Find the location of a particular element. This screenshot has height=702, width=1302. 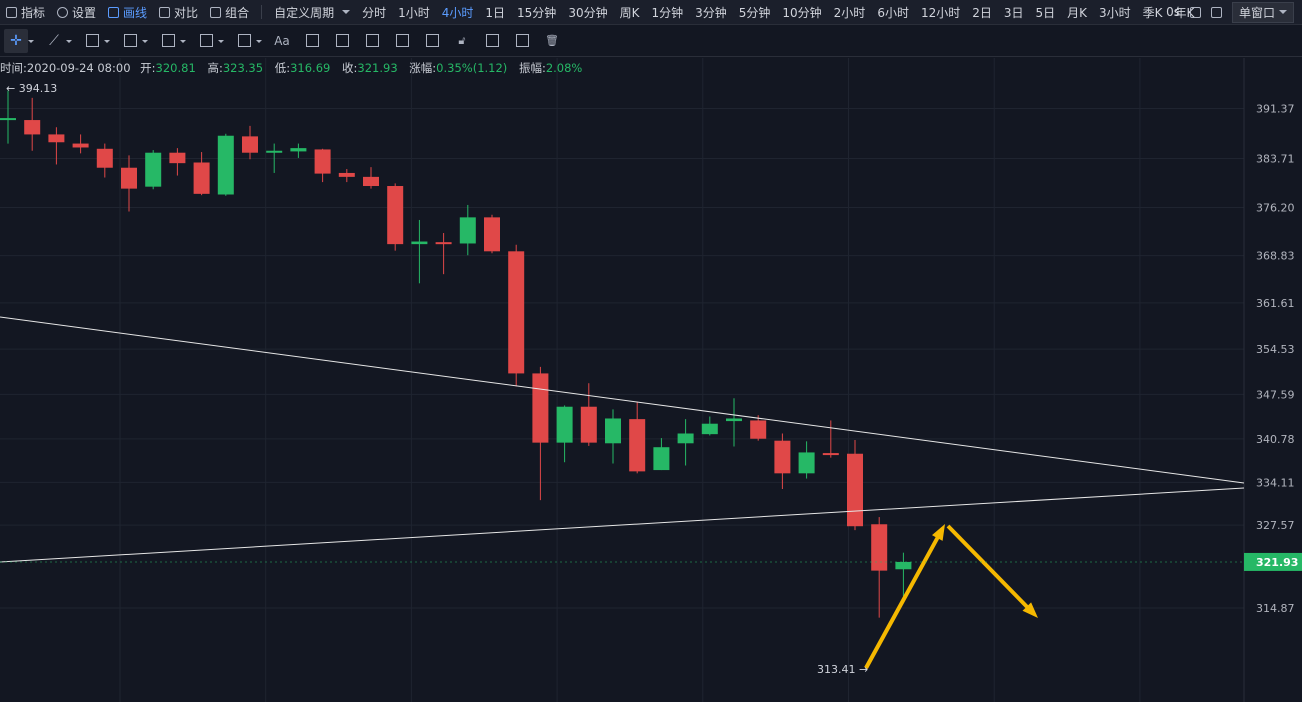

window-mode-dropdown: 单窗口 is located at coordinates (1262, 12).